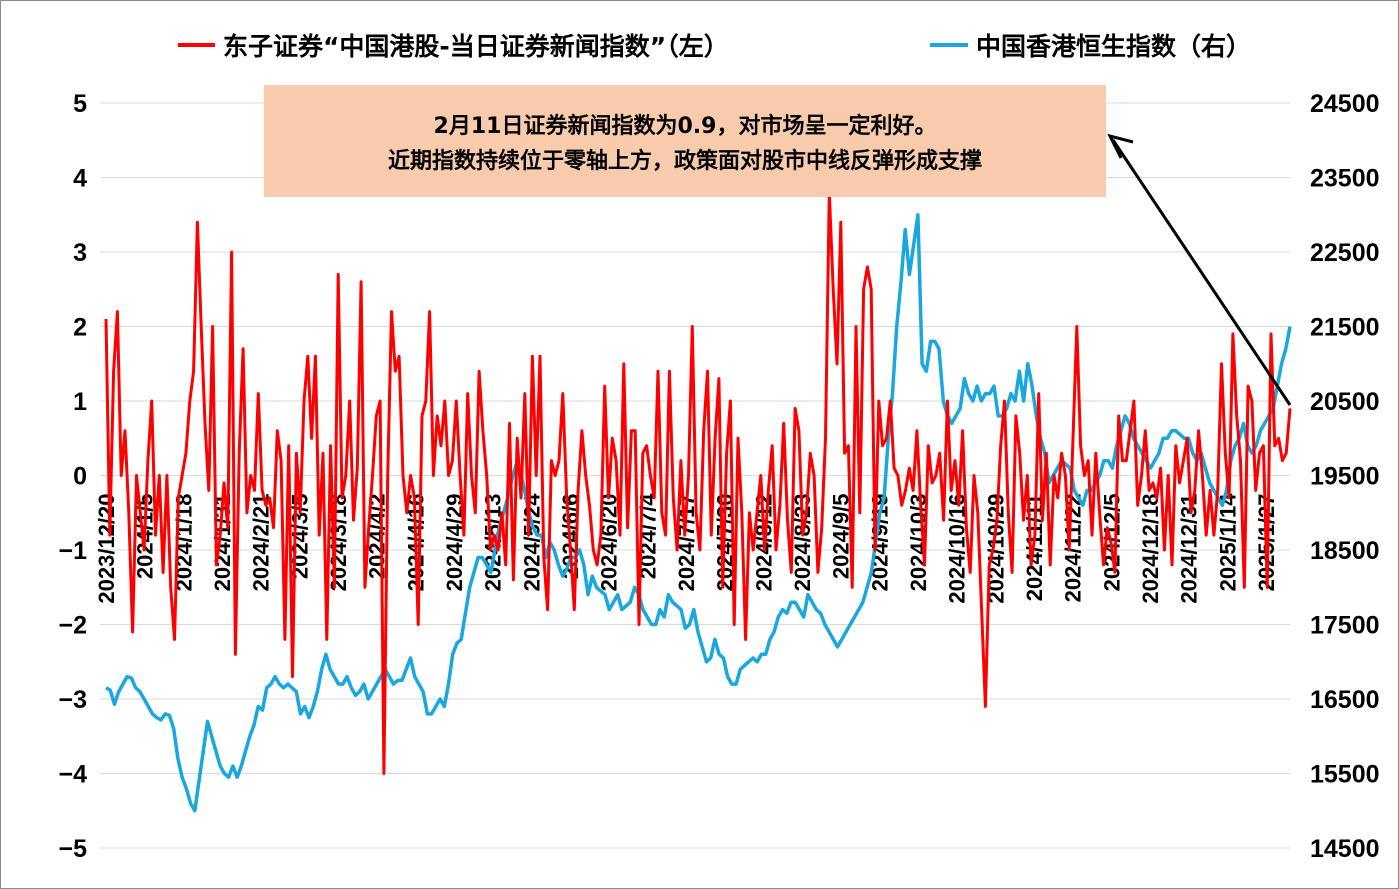 The image size is (1399, 889). I want to click on annotation-box, so click(685, 141).